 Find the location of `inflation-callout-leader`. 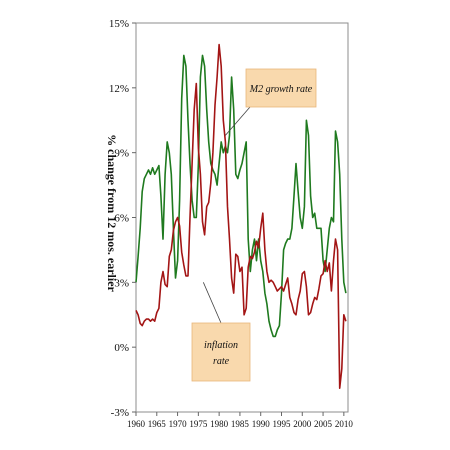

inflation-callout-leader is located at coordinates (212, 303).